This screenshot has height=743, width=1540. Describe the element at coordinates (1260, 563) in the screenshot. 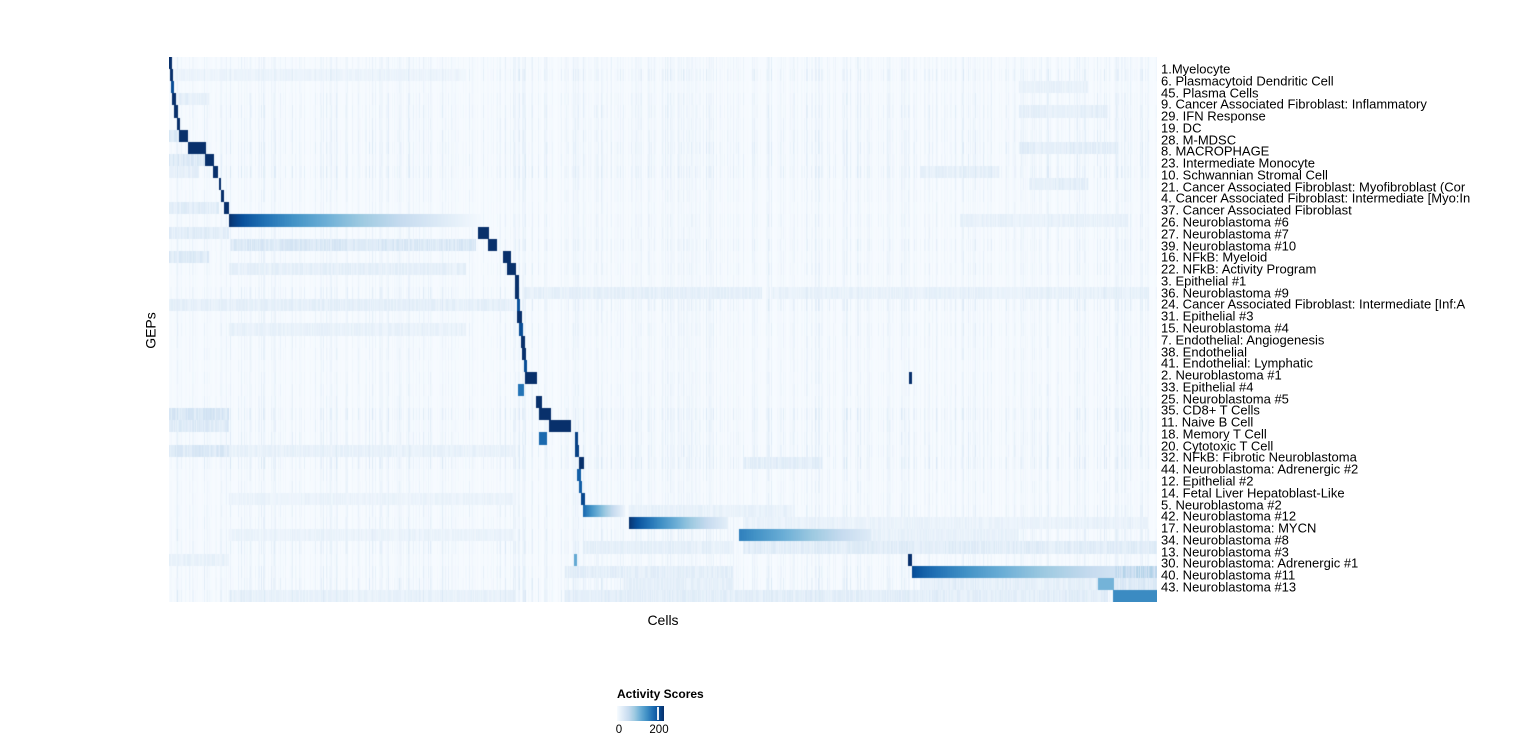

I see `row-label: 30. Neuroblastoma: Adrenergic #1` at that location.